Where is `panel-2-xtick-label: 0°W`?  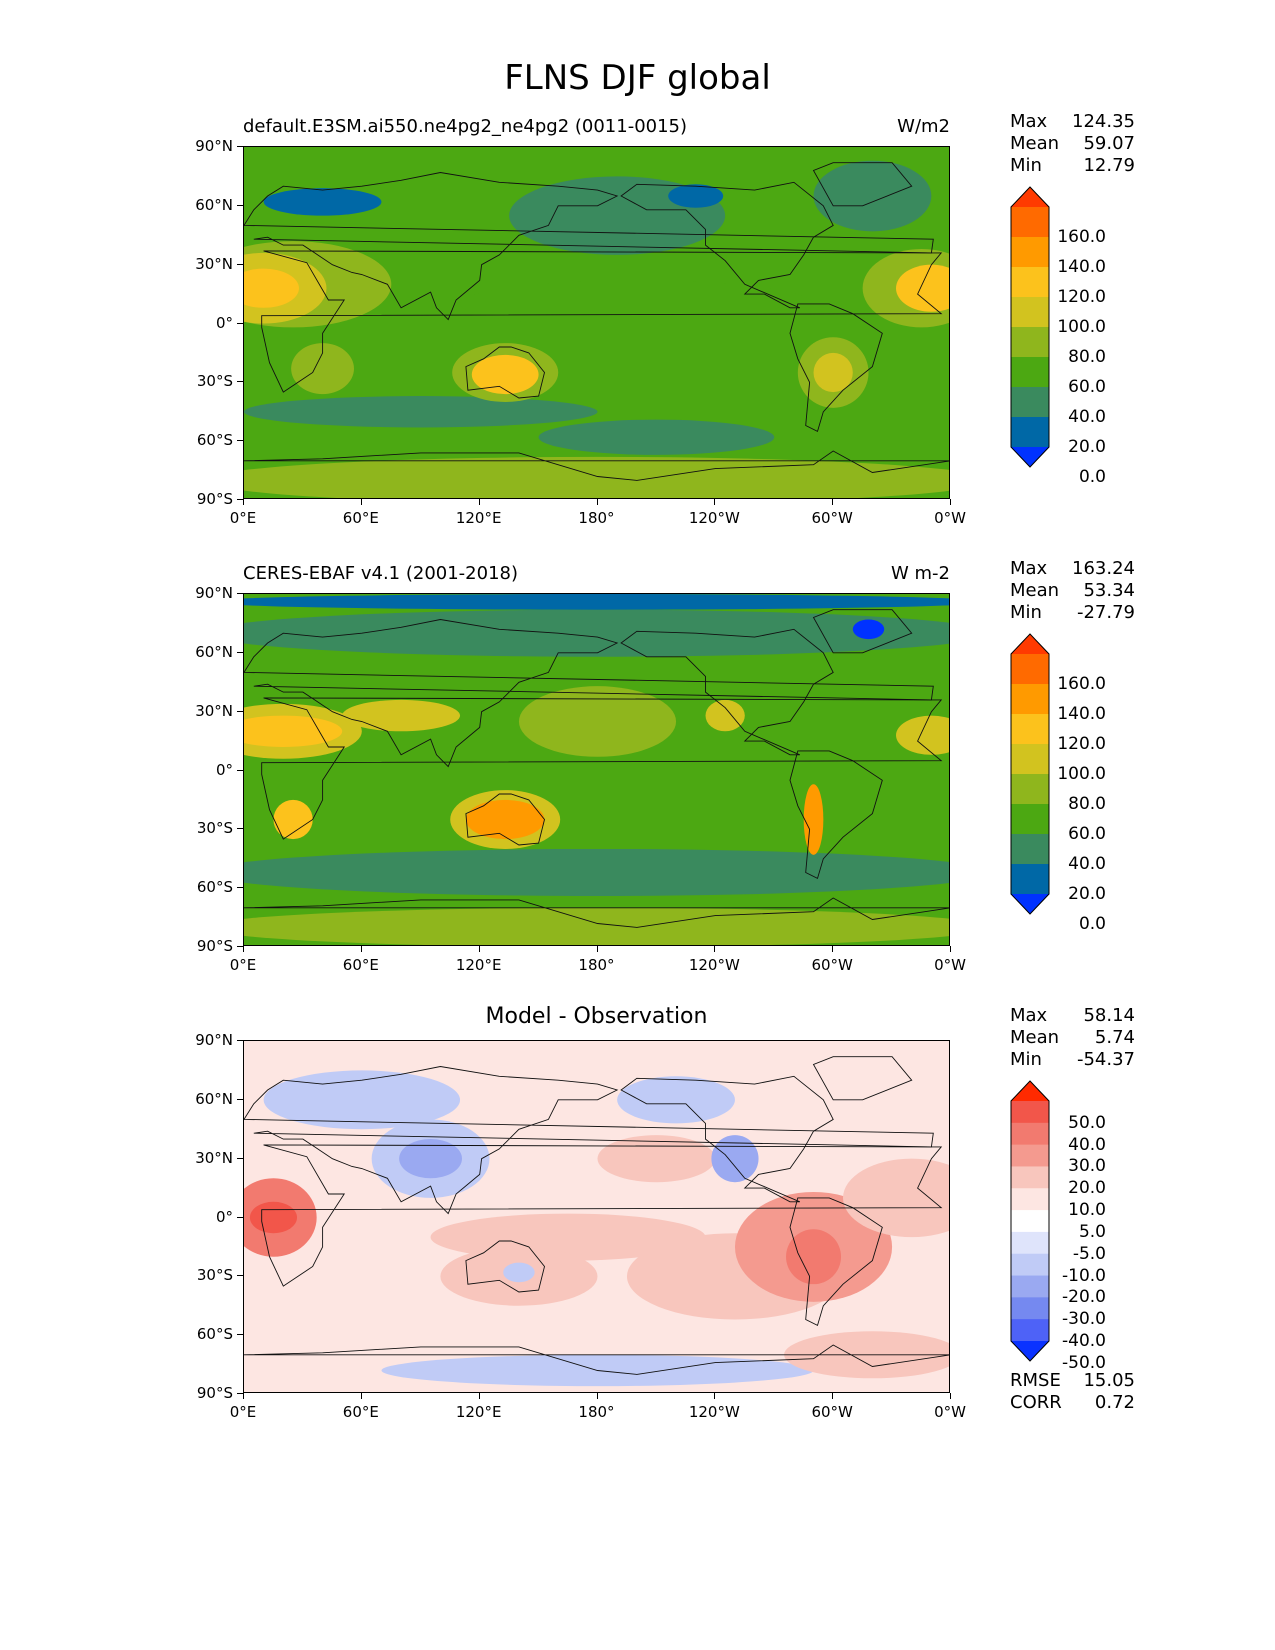
panel-2-xtick-label: 0°W is located at coordinates (950, 965).